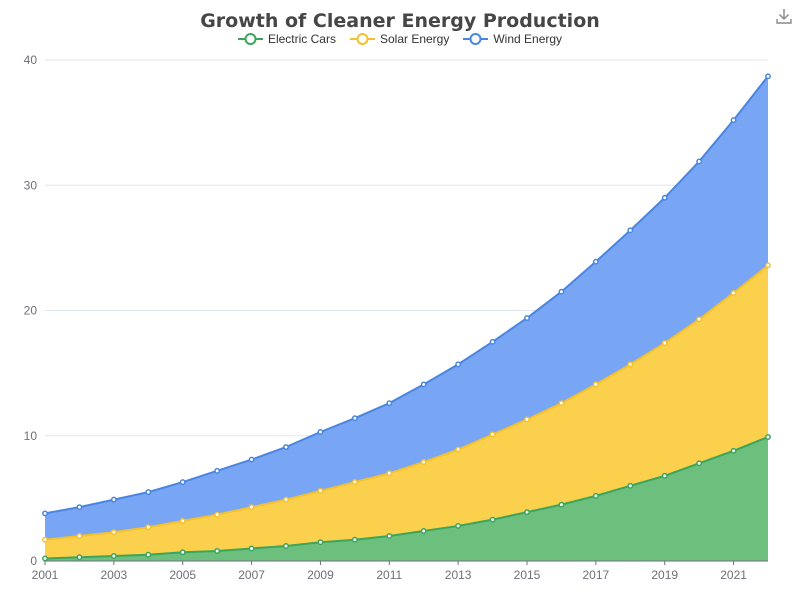  What do you see at coordinates (354, 418) in the screenshot?
I see `point-wind-energy-2010` at bounding box center [354, 418].